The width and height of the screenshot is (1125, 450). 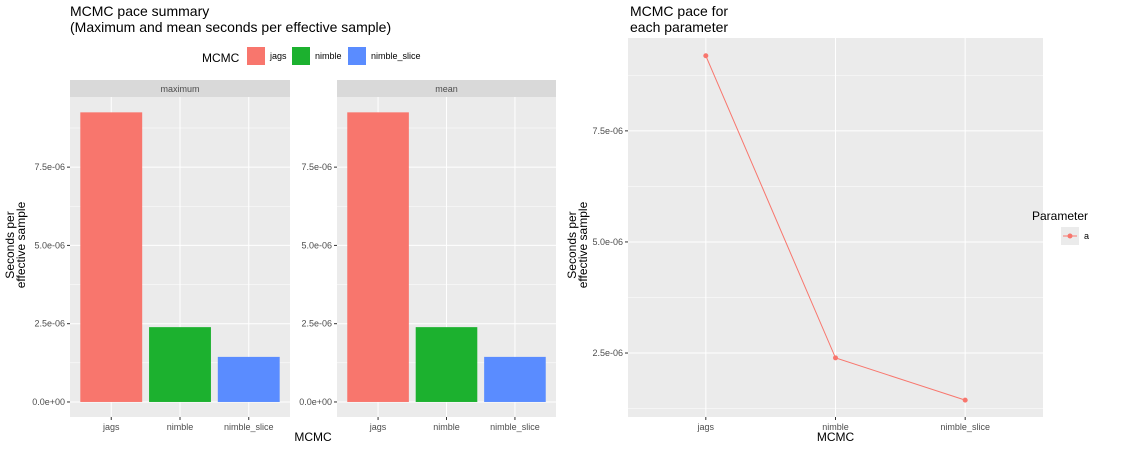 I want to click on facet-label: mean, so click(x=446, y=89).